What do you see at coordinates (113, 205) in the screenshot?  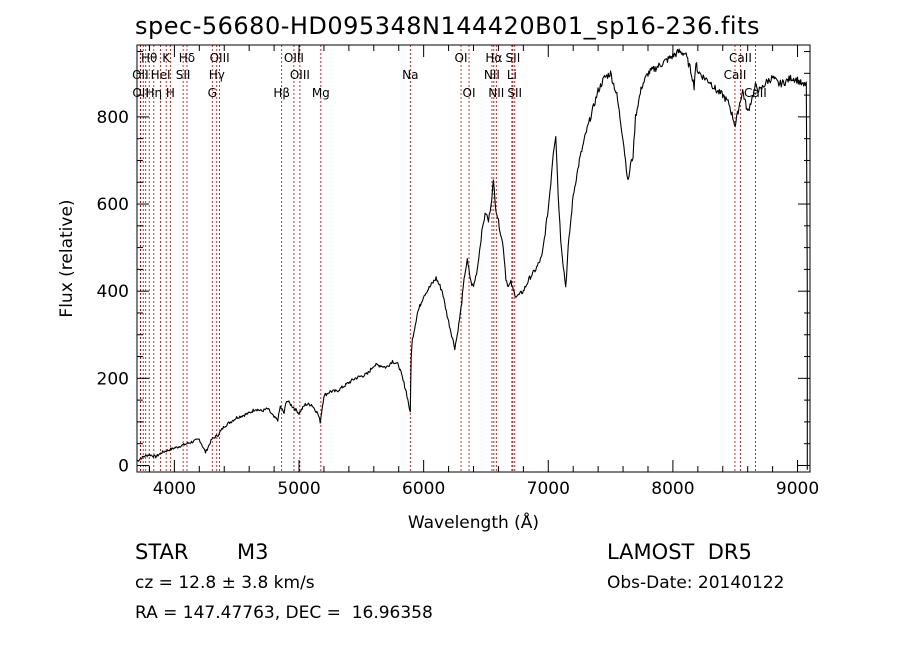 I see `y-tick-label: 600` at bounding box center [113, 205].